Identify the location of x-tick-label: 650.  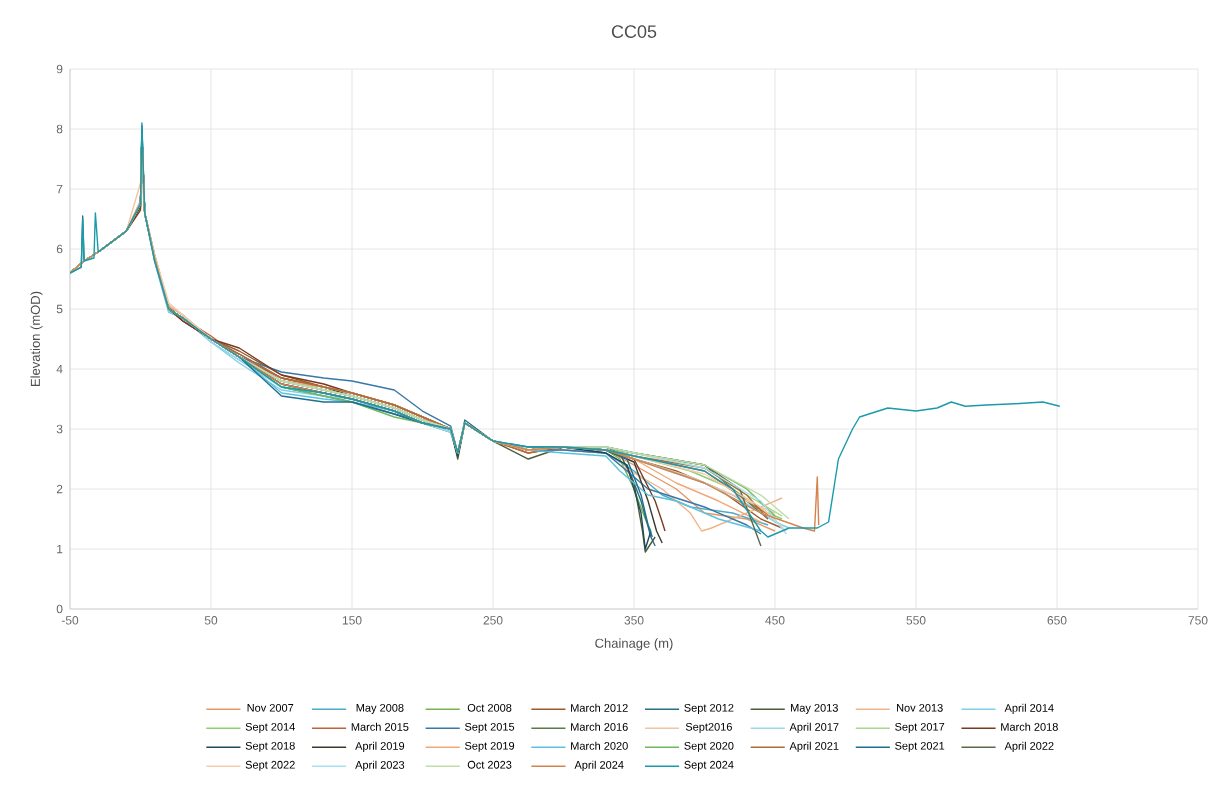
(1057, 620).